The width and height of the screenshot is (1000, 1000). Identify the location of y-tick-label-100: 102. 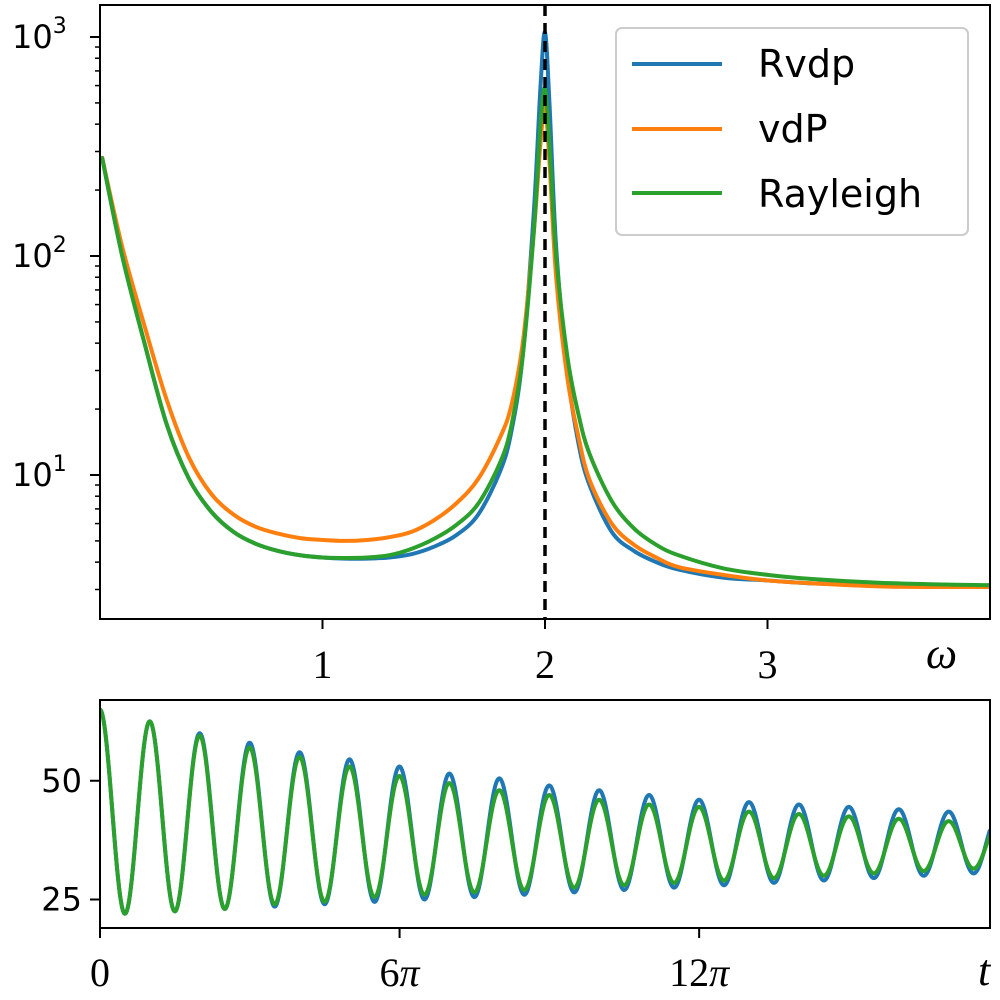
(39, 254).